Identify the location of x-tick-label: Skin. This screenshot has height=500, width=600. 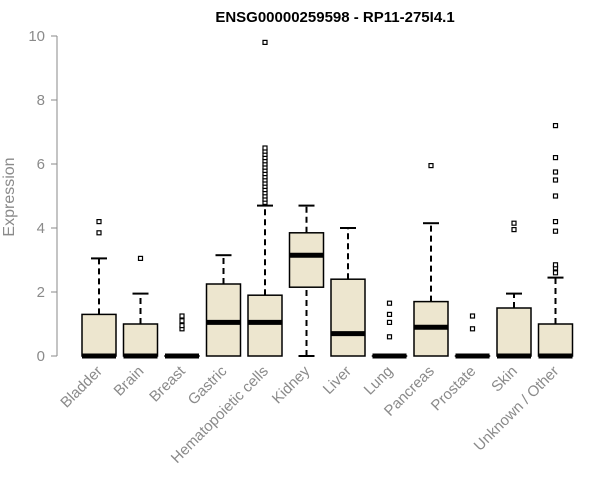
(504, 379).